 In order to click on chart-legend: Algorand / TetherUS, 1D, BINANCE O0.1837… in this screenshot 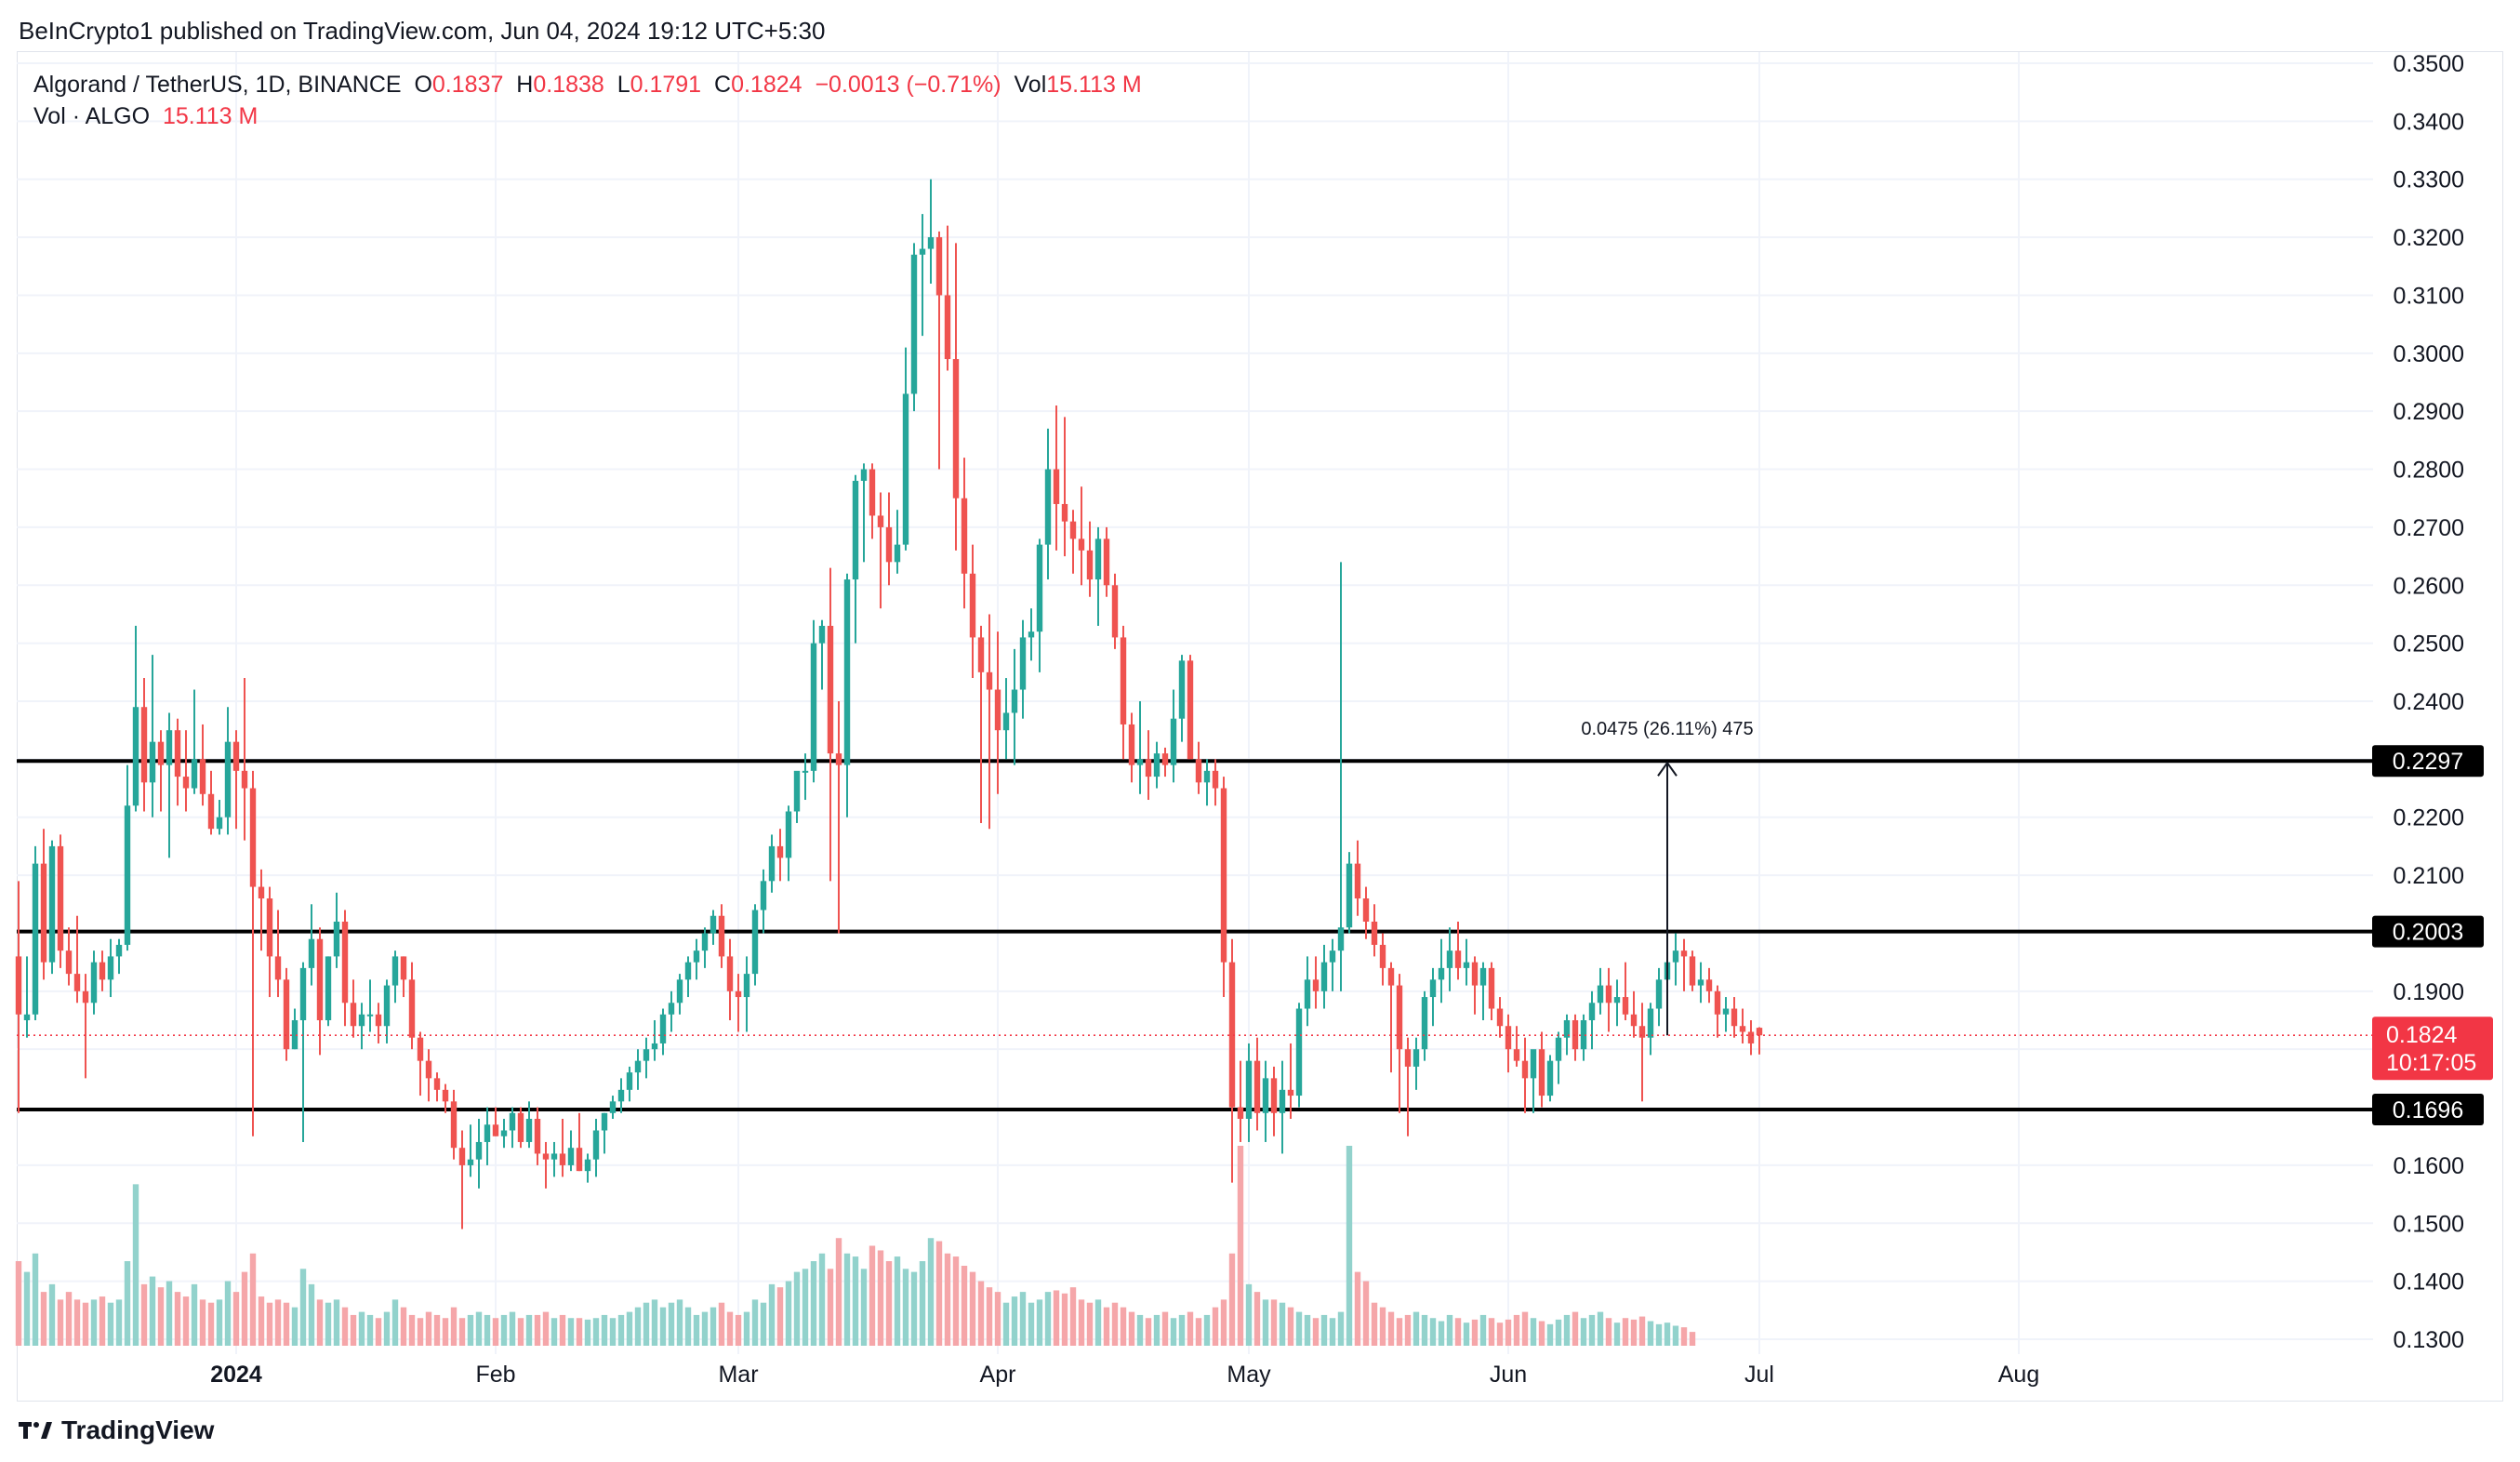, I will do `click(587, 101)`.